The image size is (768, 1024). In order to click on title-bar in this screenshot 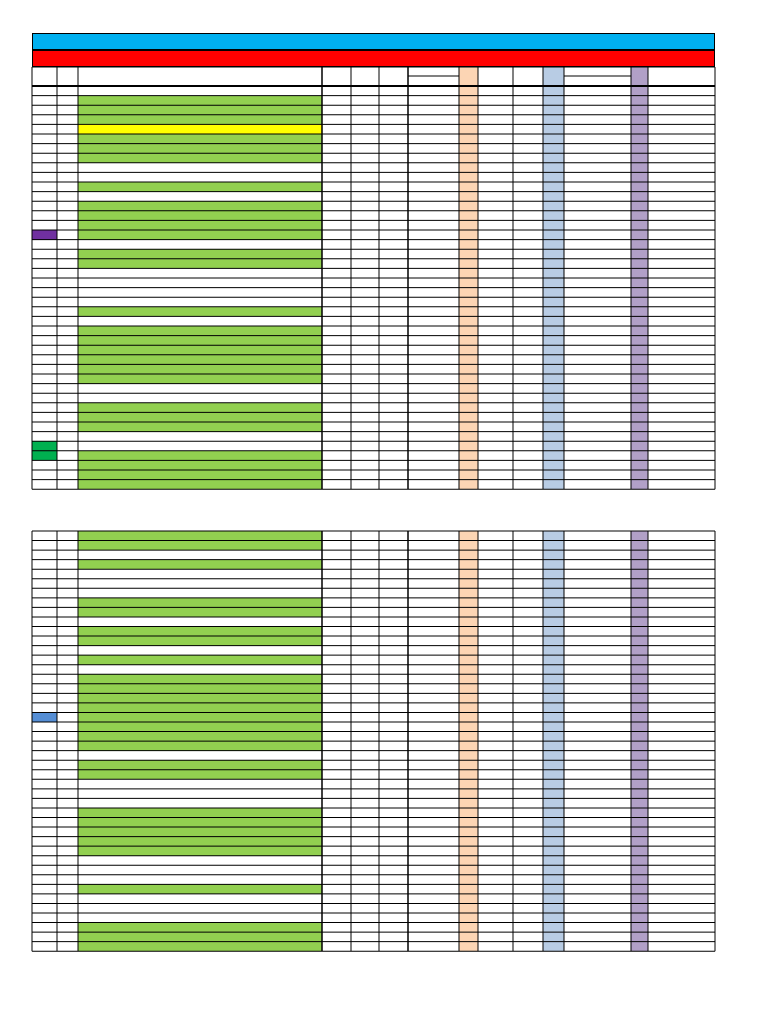, I will do `click(373, 41)`.